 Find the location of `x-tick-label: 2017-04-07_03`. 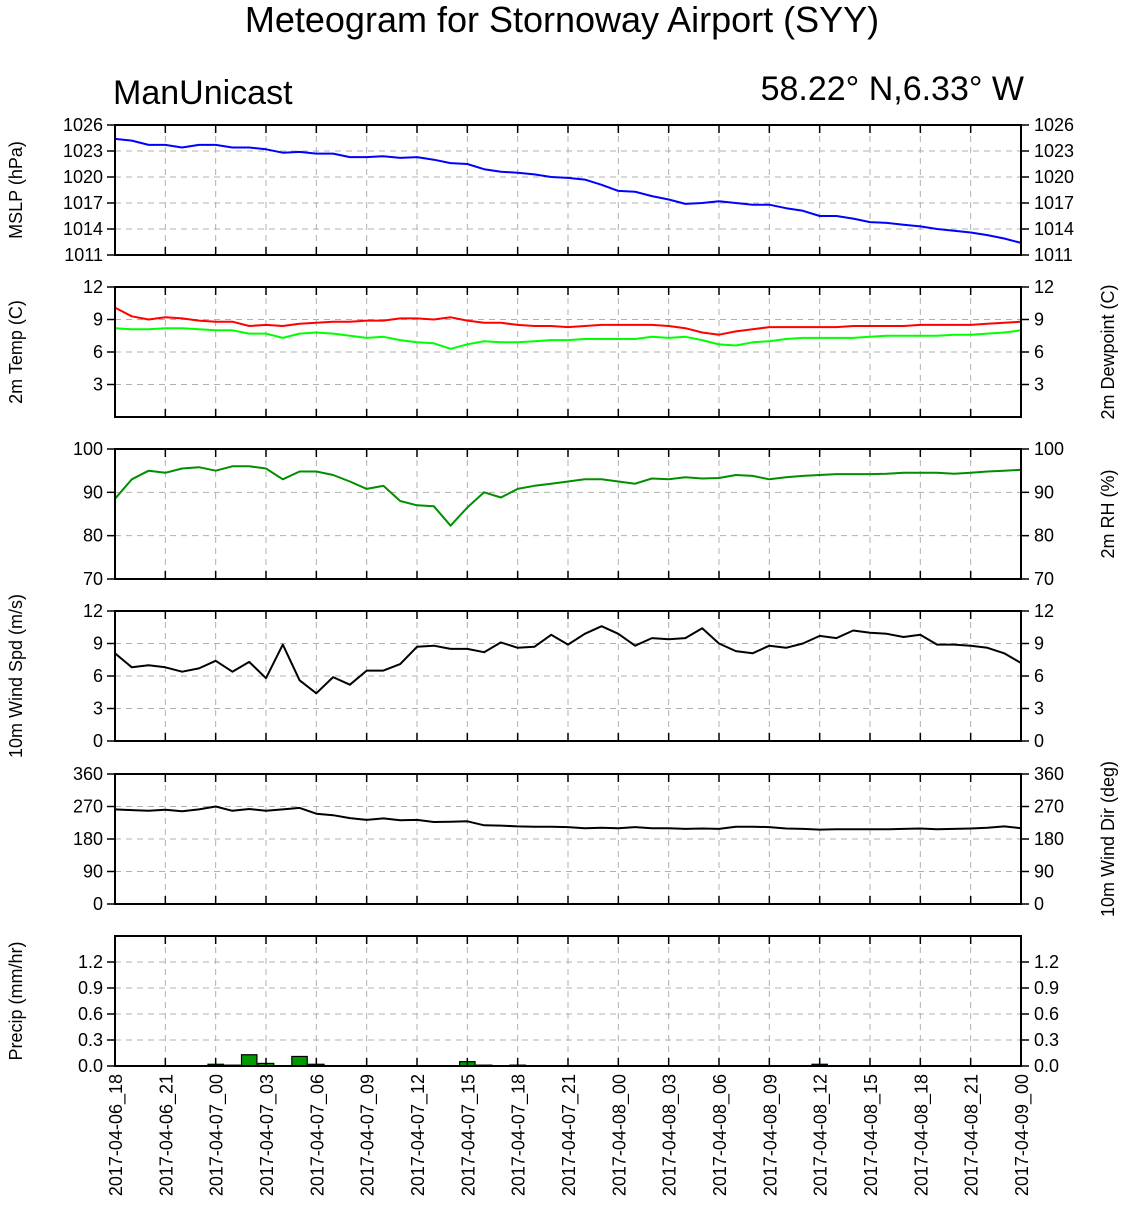

x-tick-label: 2017-04-07_03 is located at coordinates (267, 1135).